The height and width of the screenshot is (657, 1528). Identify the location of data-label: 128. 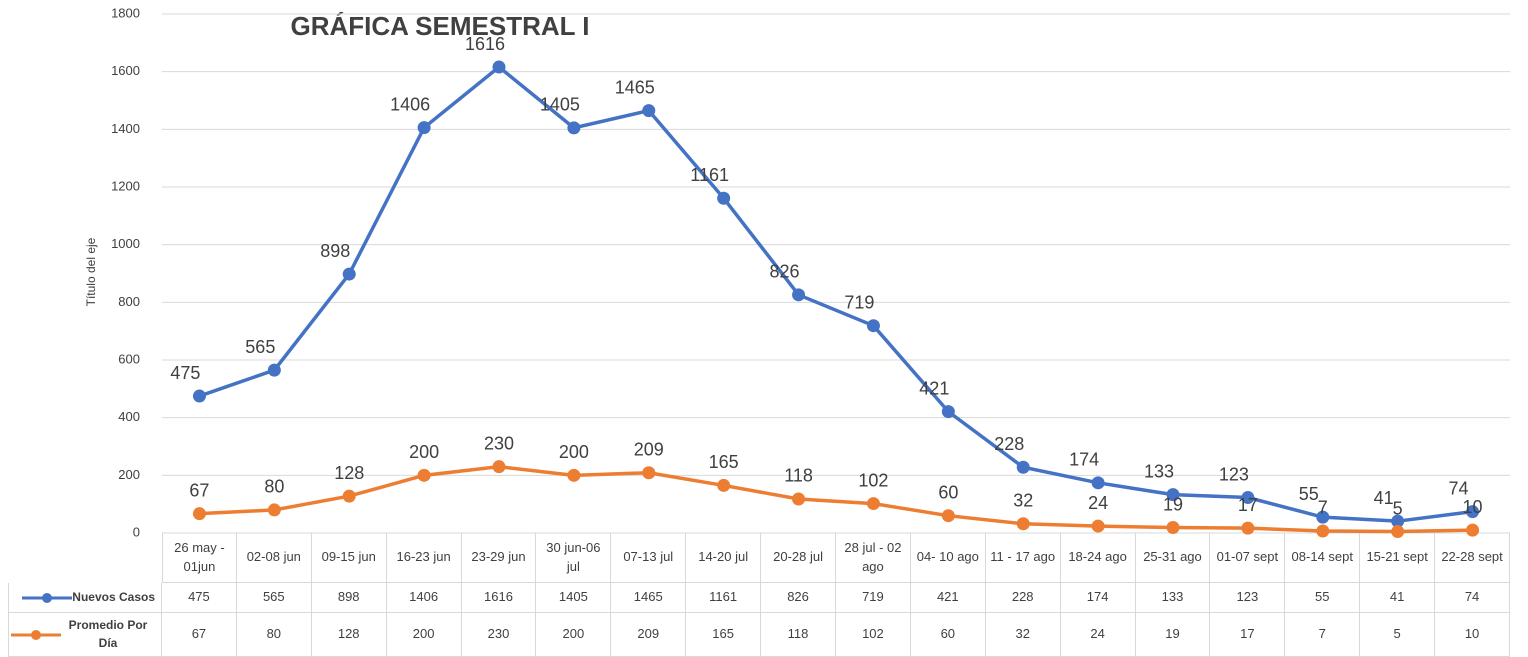
(349, 473).